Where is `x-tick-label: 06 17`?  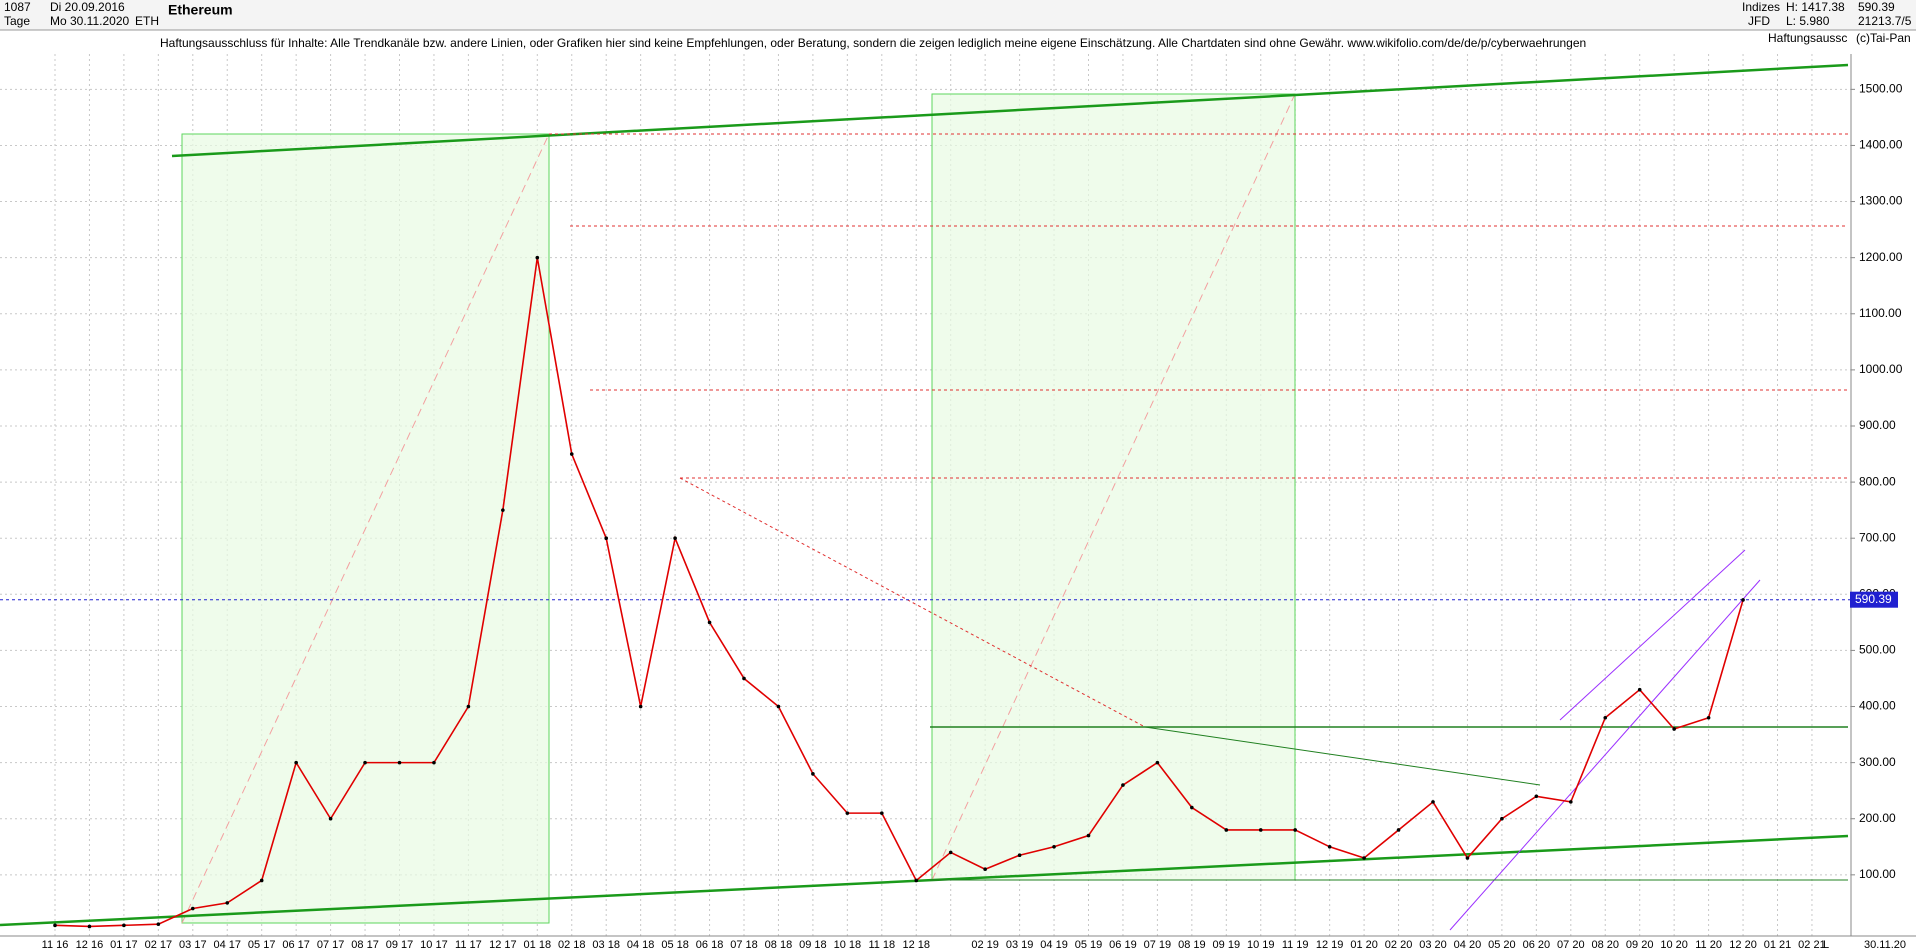
x-tick-label: 06 17 is located at coordinates (296, 945).